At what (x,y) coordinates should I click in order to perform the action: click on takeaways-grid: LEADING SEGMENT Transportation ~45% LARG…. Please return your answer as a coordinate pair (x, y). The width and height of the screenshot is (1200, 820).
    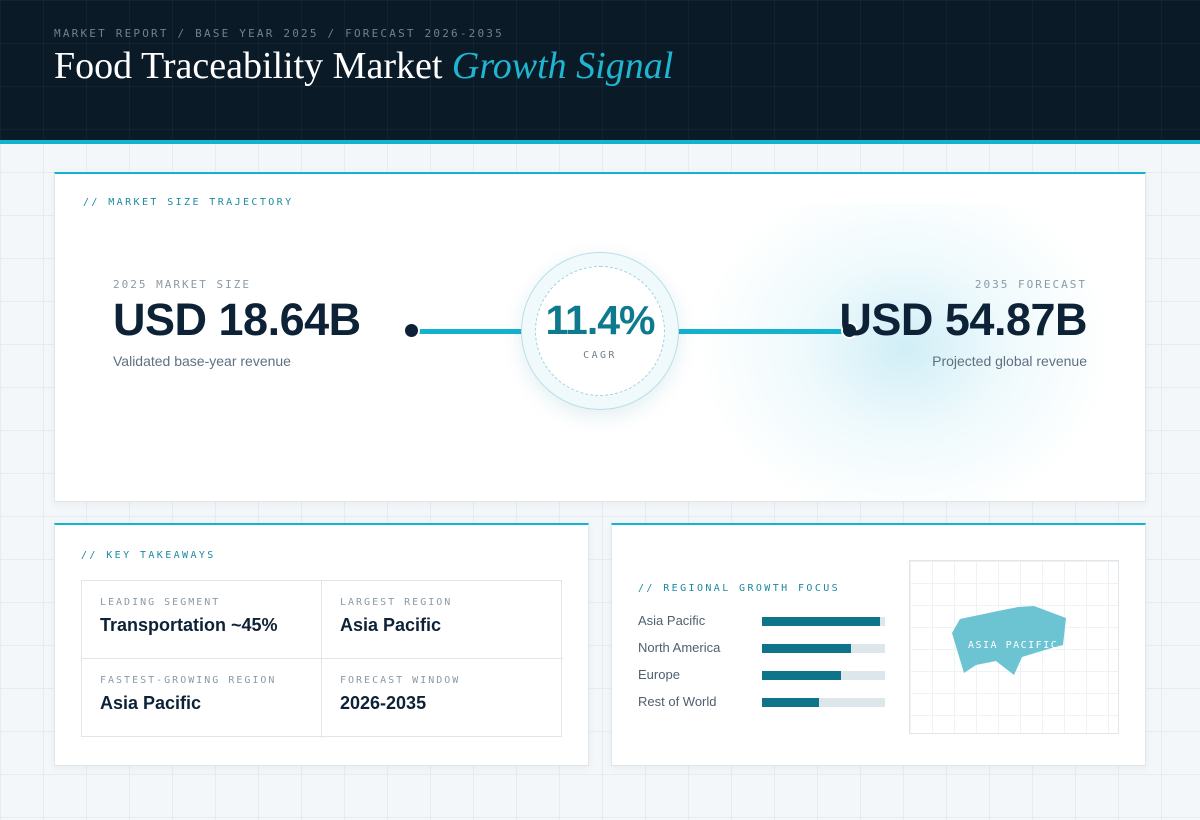
    Looking at the image, I should click on (322, 659).